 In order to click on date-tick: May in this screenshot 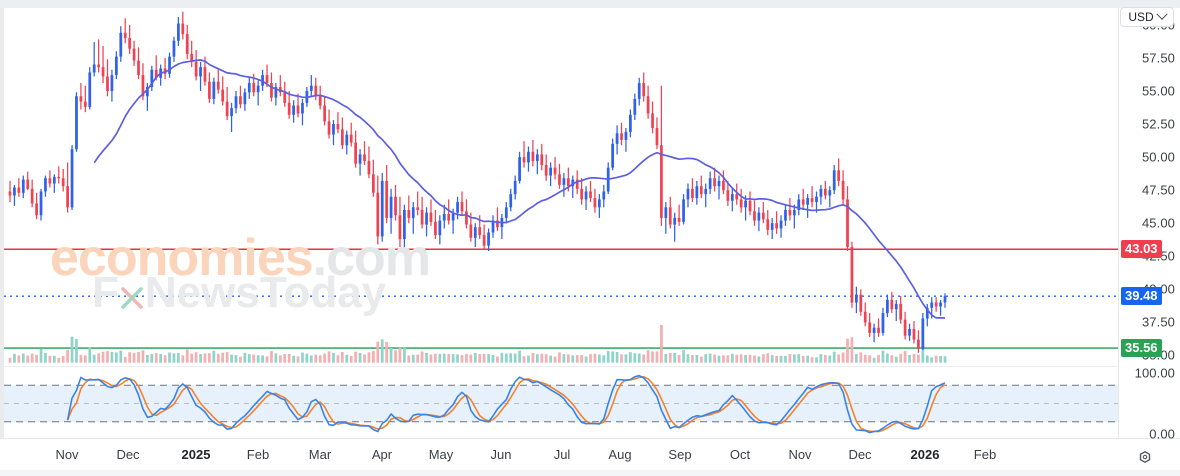, I will do `click(441, 454)`.